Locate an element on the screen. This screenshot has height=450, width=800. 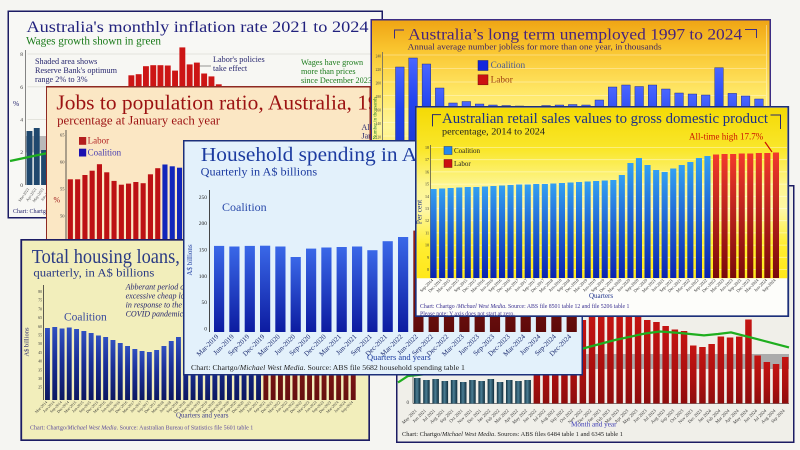
svg-text: 12 is located at coordinates (427, 220).